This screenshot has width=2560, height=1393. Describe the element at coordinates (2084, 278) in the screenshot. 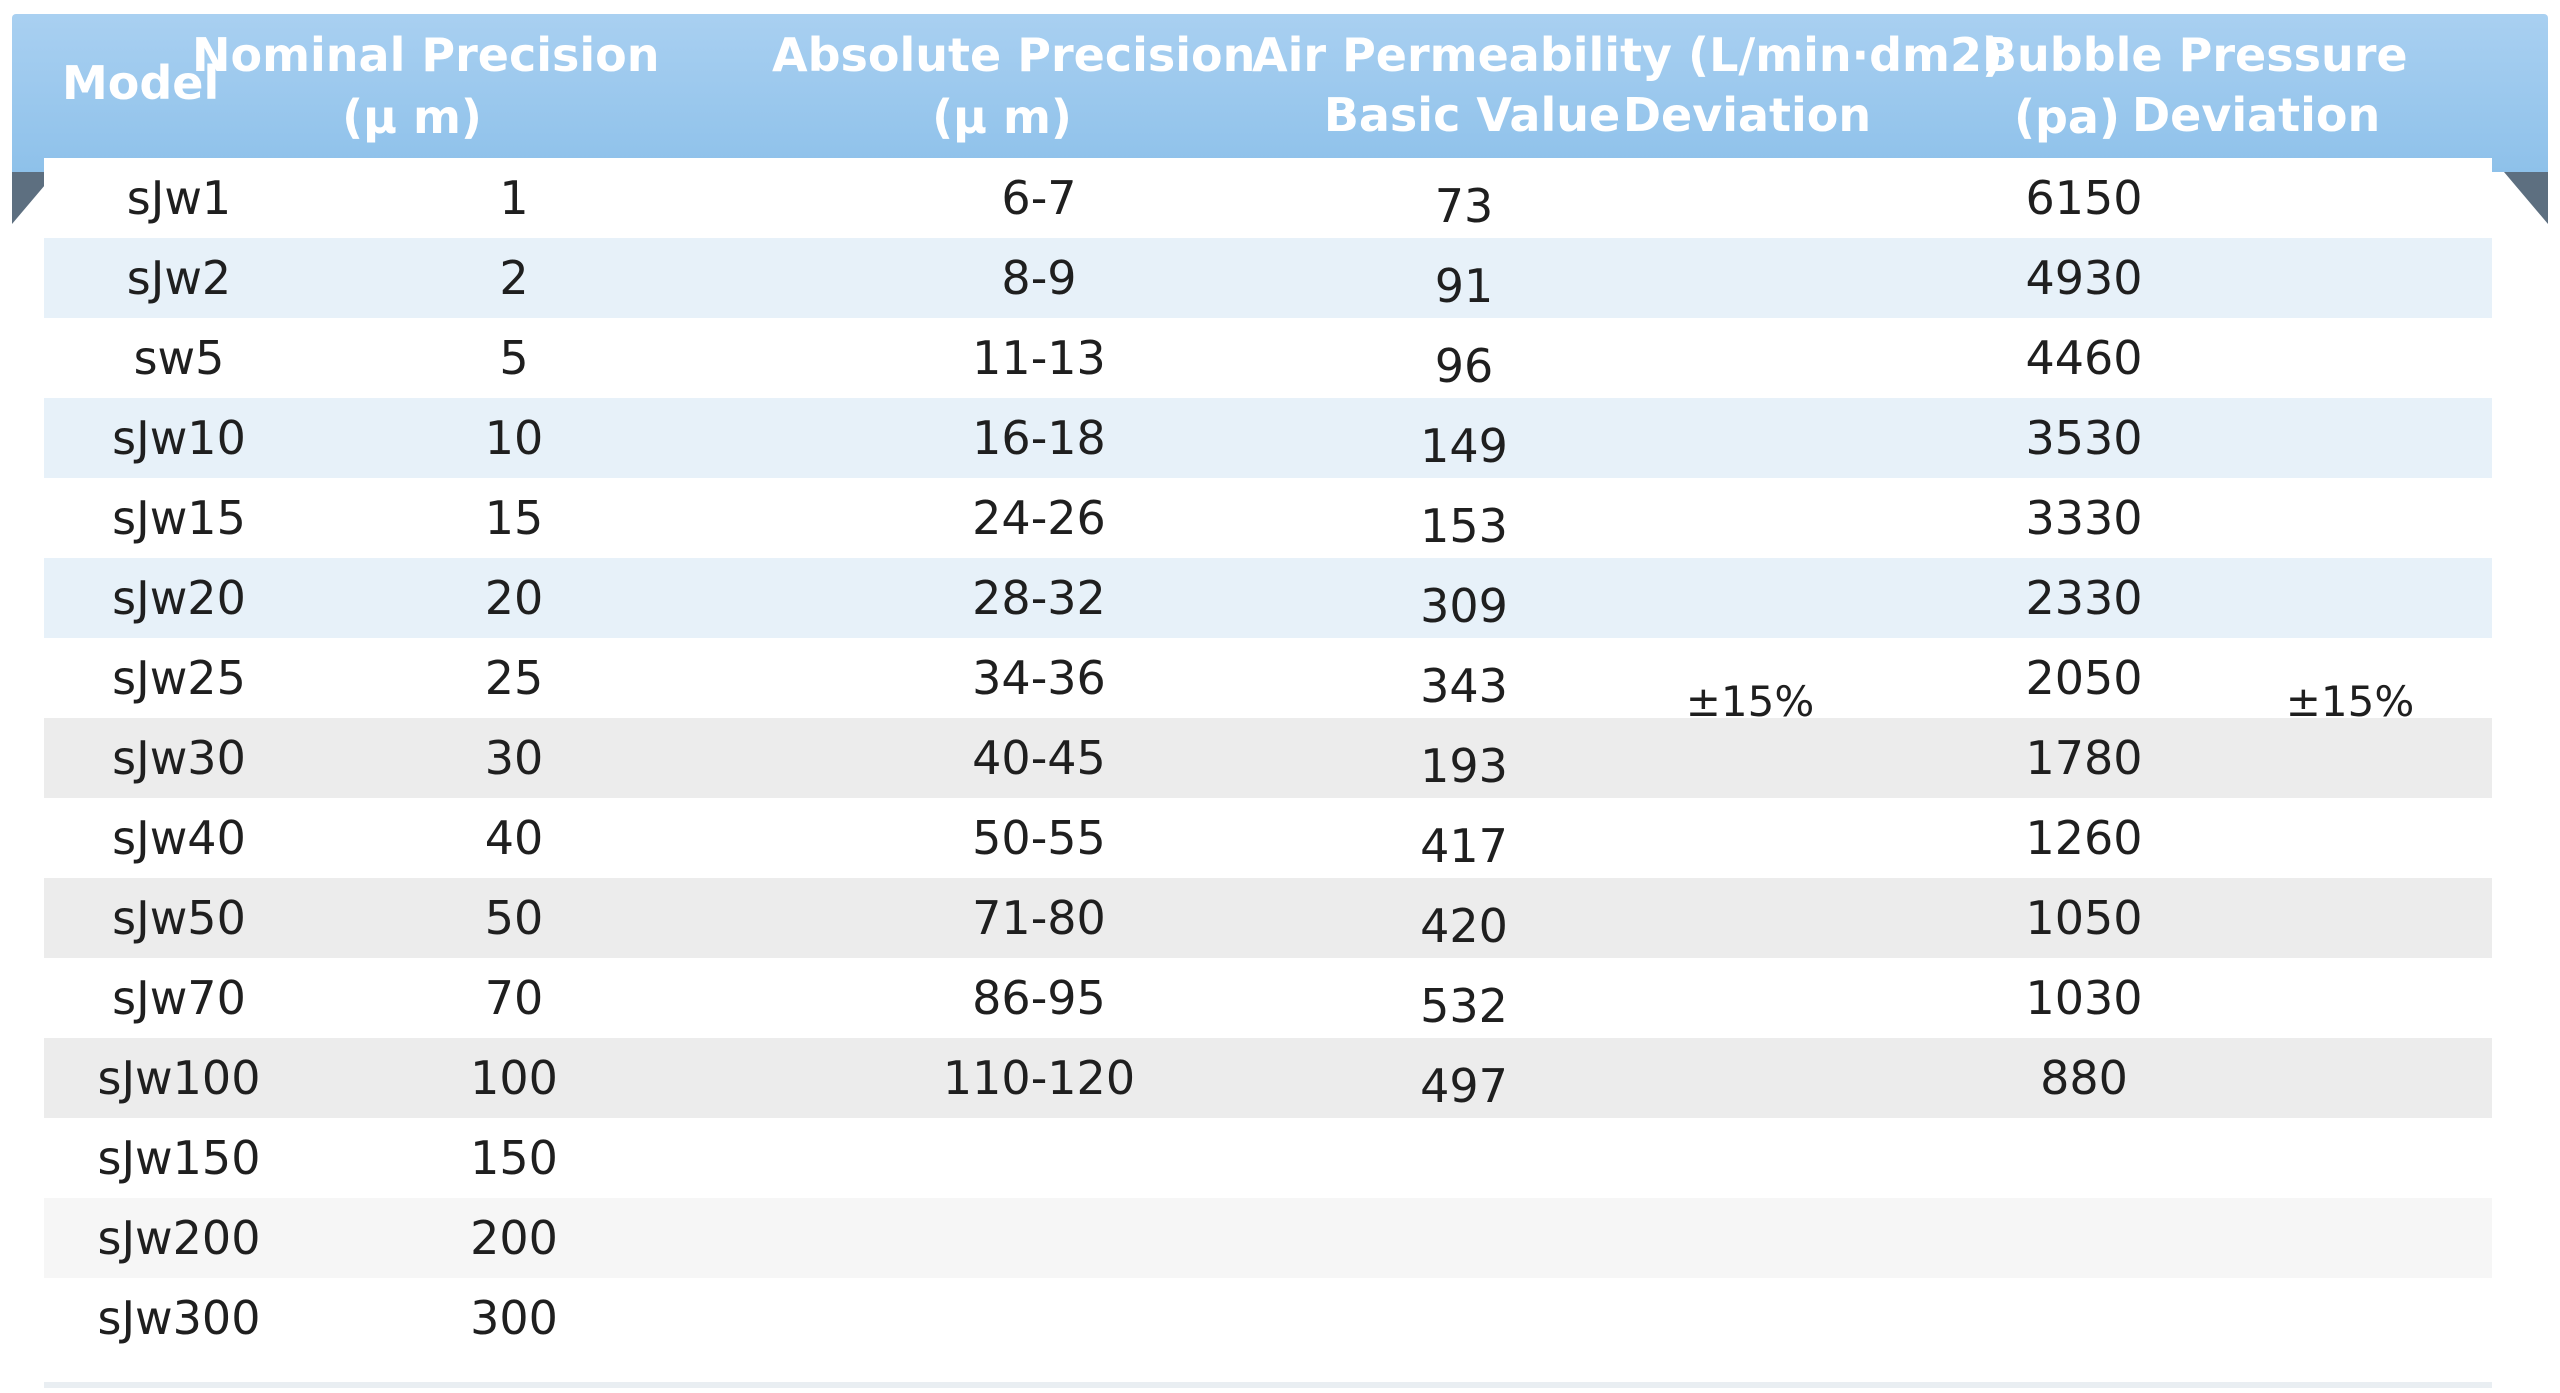

I see `cell-bubble: 4930` at that location.